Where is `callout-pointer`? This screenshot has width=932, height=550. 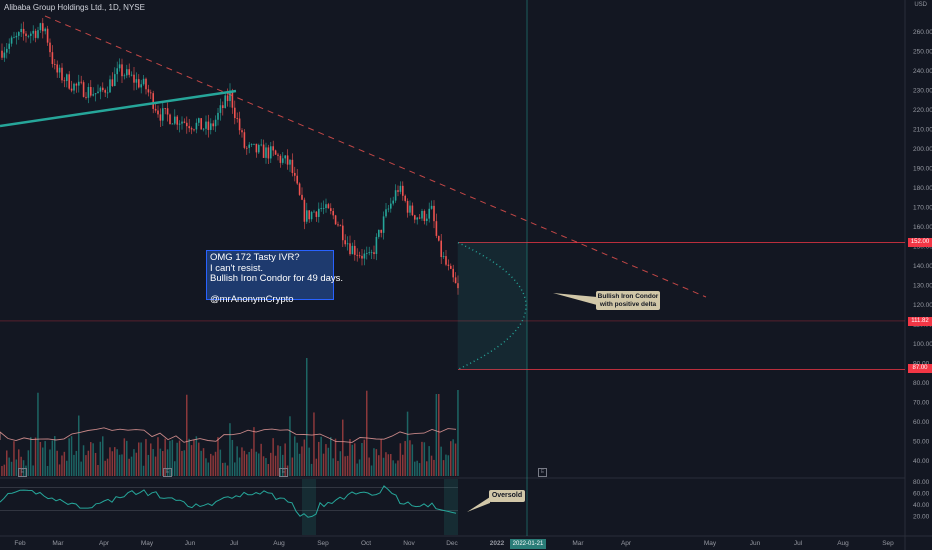 callout-pointer is located at coordinates (575, 299).